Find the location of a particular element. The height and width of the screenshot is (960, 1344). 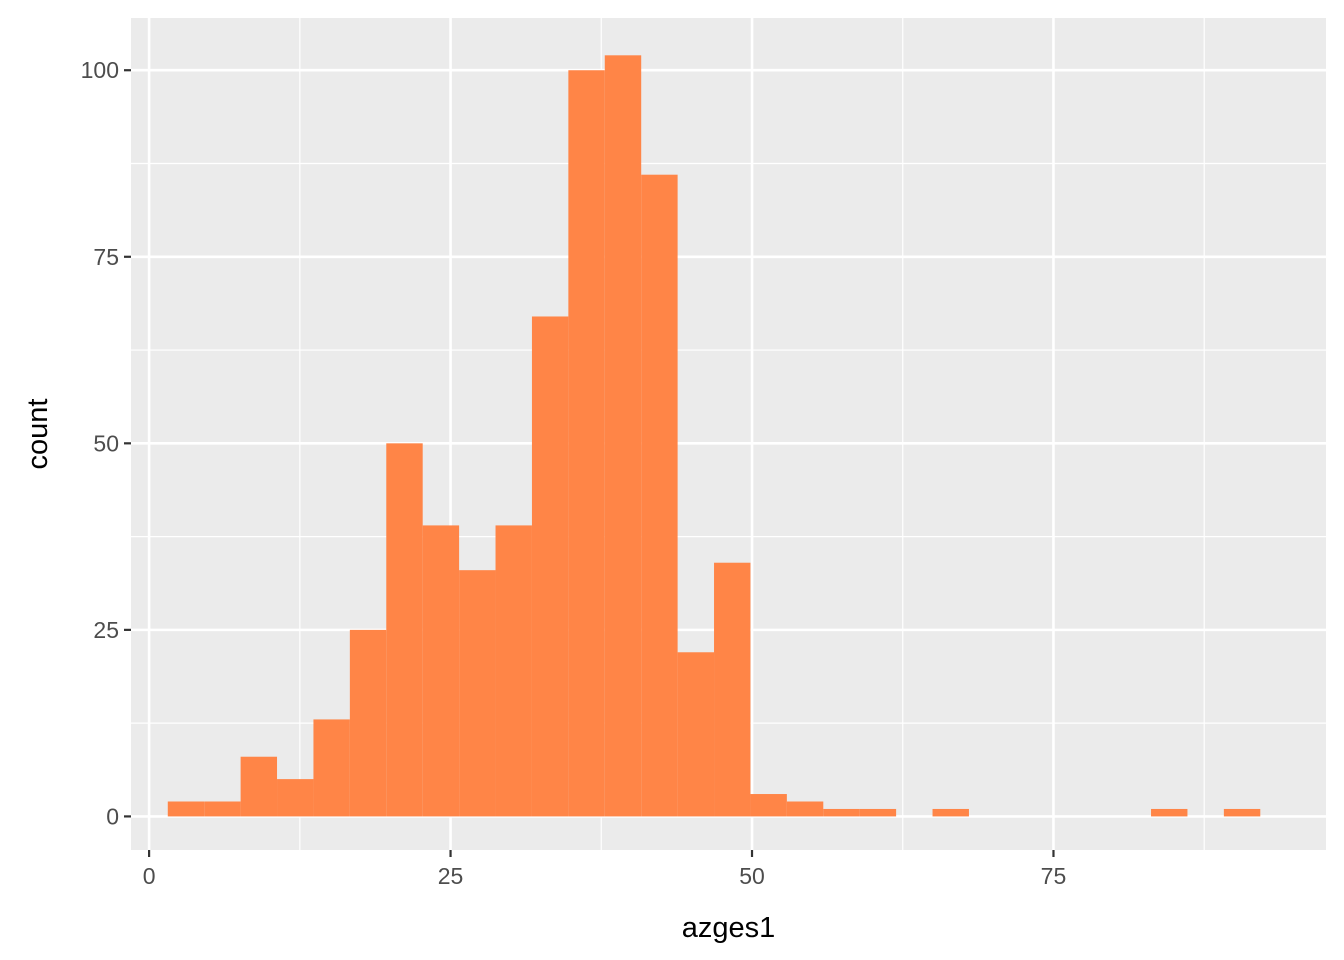

x-tick-label: 25 is located at coordinates (451, 876).